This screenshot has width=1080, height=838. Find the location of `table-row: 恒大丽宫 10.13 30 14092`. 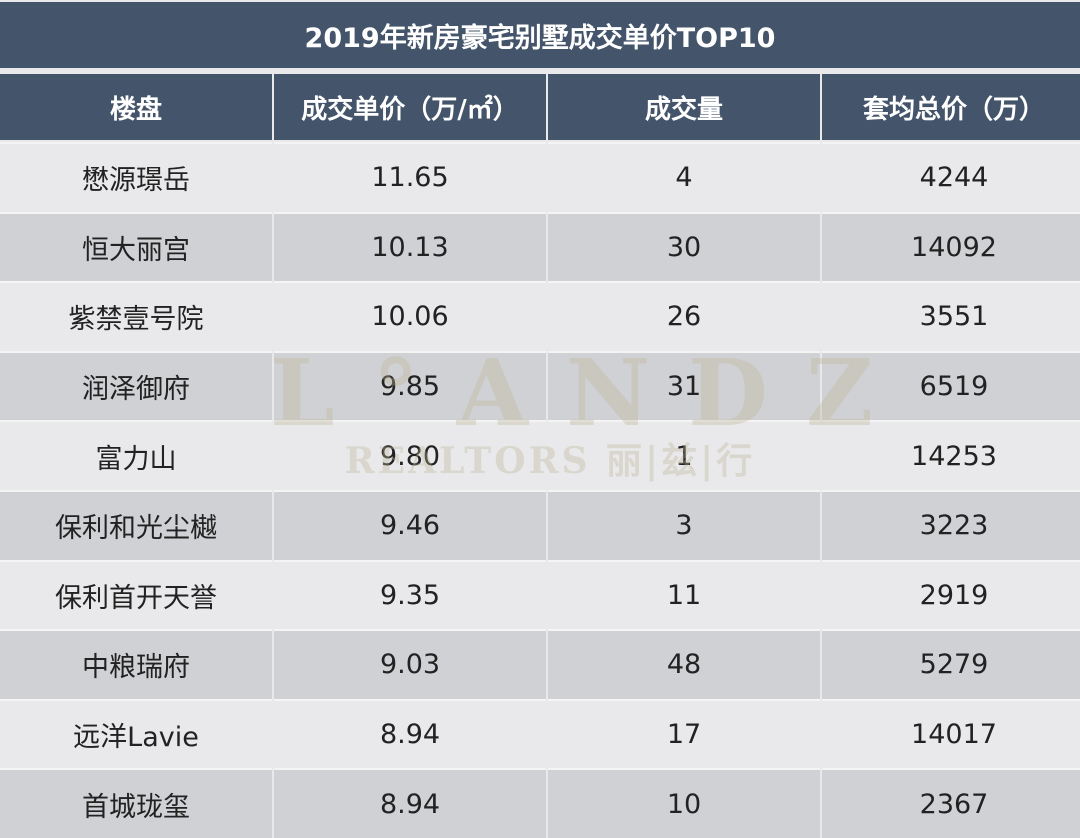

table-row: 恒大丽宫 10.13 30 14092 is located at coordinates (540, 246).